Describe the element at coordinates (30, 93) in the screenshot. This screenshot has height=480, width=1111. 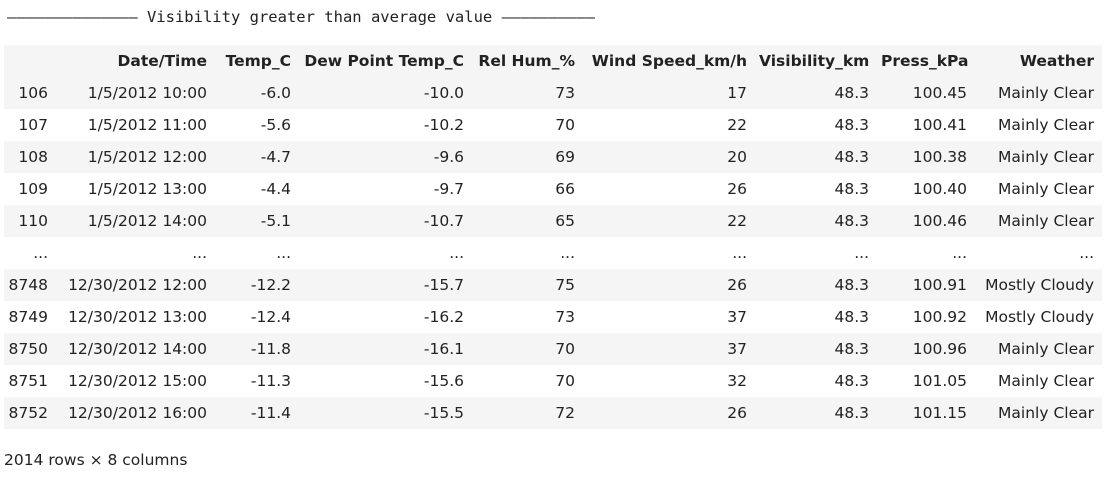
I see `row-index: 106` at that location.